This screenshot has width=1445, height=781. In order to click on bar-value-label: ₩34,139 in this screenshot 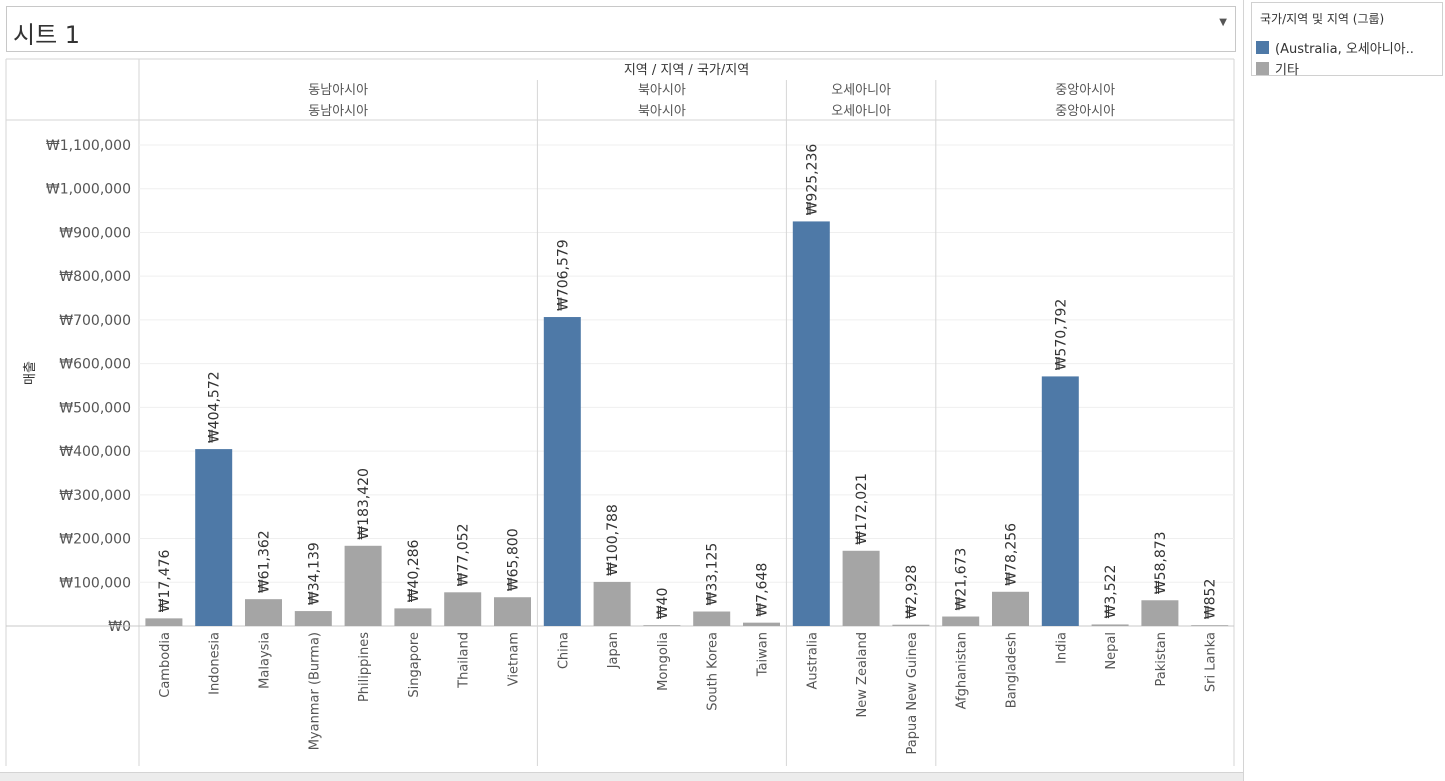, I will do `click(314, 573)`.